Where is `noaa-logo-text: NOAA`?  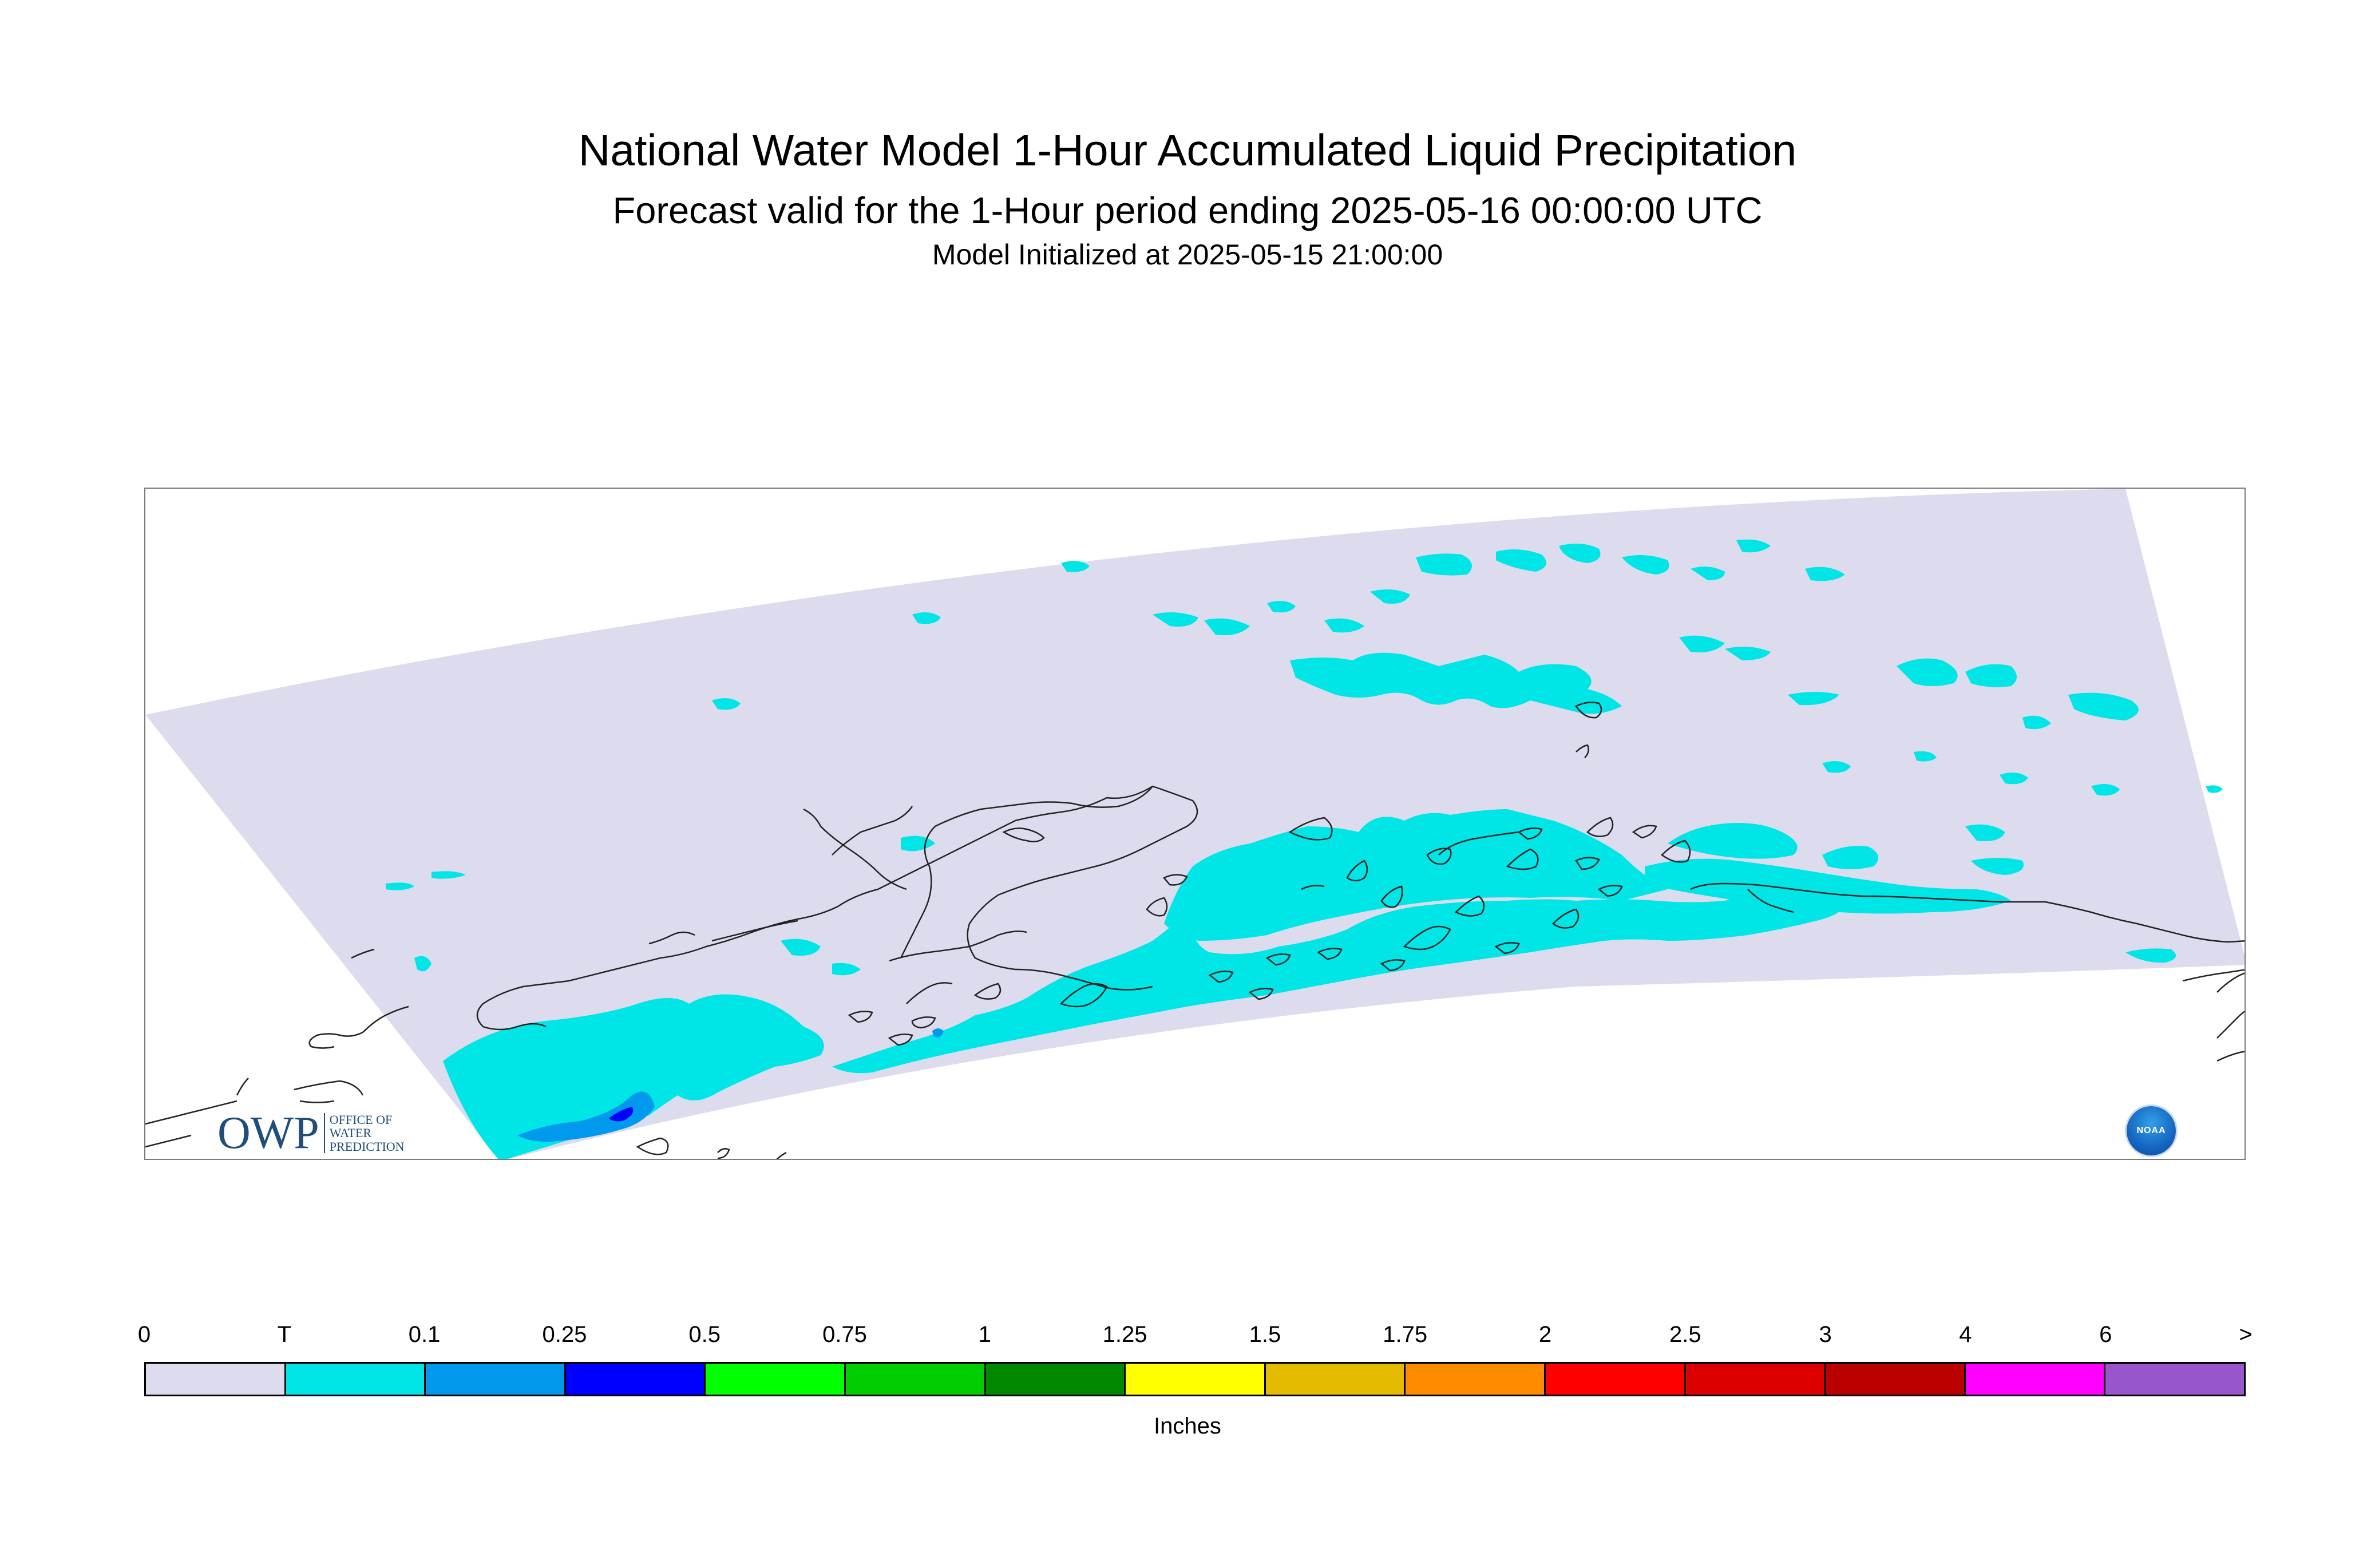
noaa-logo-text: NOAA is located at coordinates (2151, 1130).